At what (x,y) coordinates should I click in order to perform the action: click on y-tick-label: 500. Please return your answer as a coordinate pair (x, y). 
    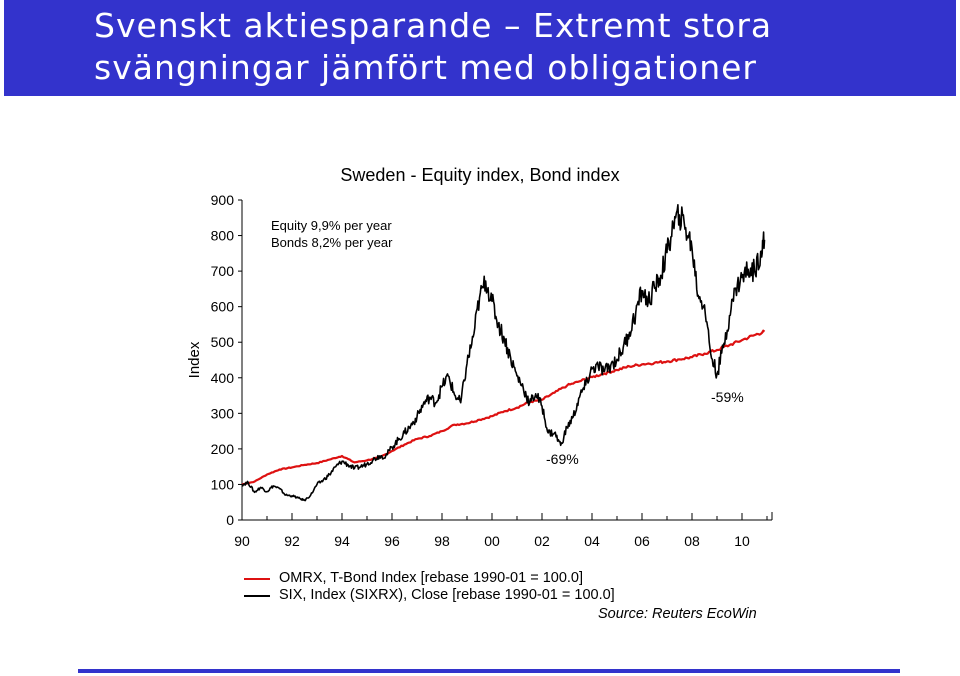
    Looking at the image, I should click on (223, 342).